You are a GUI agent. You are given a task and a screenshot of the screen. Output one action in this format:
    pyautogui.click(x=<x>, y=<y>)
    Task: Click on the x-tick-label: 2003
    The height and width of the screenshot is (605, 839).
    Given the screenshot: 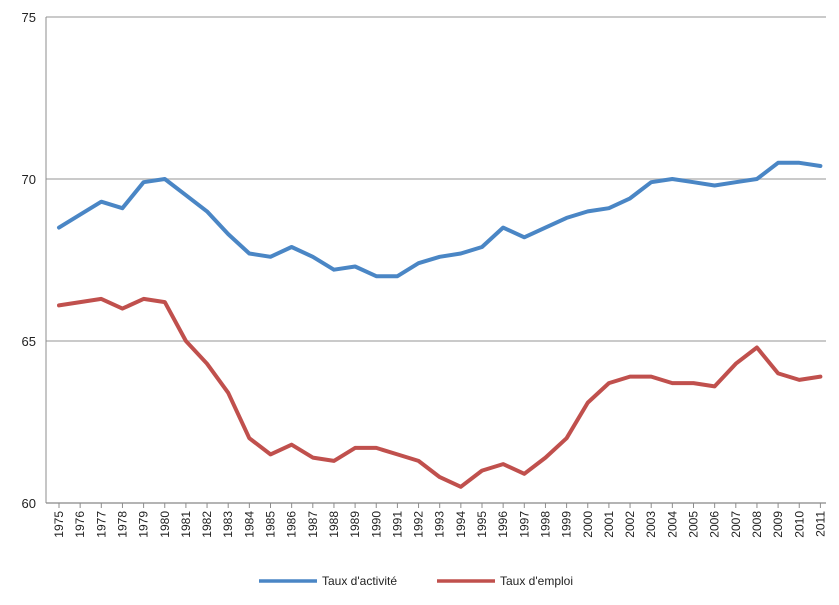 What is the action you would take?
    pyautogui.click(x=651, y=524)
    